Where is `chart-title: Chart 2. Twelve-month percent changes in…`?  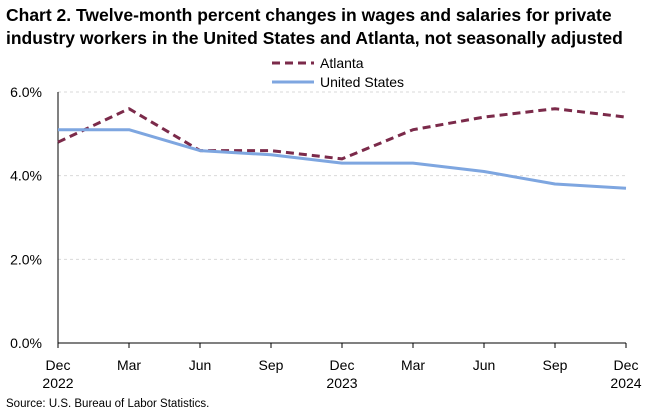
chart-title: Chart 2. Twelve-month percent changes in… is located at coordinates (333, 27).